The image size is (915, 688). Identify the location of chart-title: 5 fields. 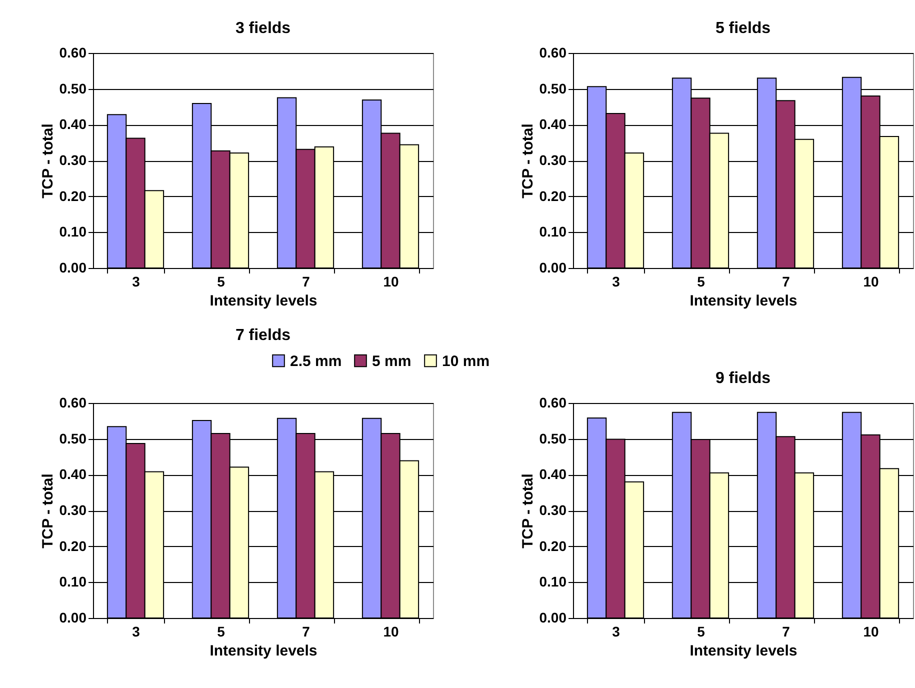
(743, 28).